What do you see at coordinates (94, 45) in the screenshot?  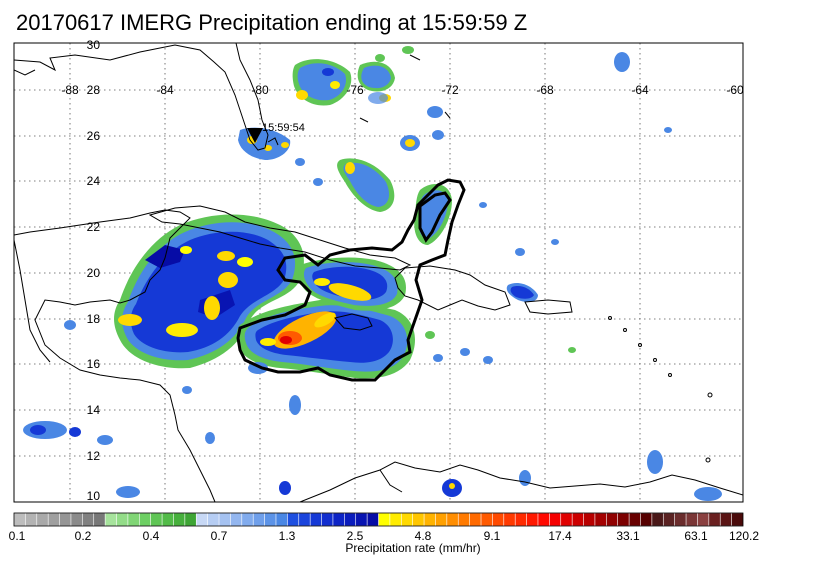 I see `lat-label: 30` at bounding box center [94, 45].